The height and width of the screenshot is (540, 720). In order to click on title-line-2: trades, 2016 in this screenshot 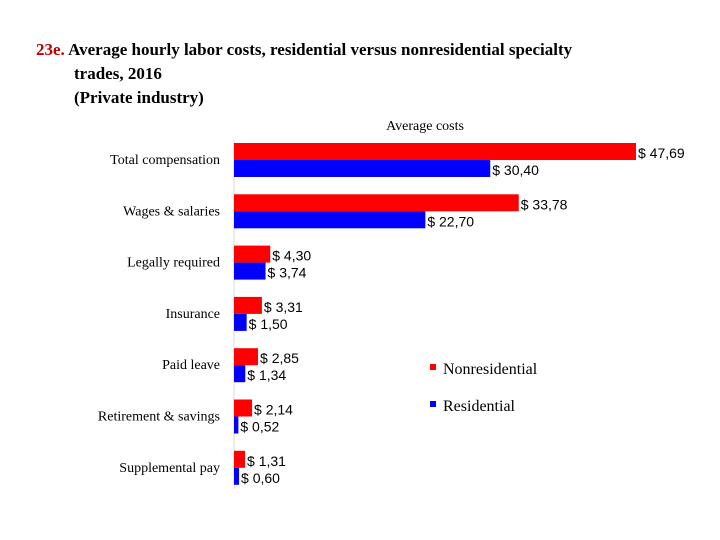, I will do `click(118, 73)`.